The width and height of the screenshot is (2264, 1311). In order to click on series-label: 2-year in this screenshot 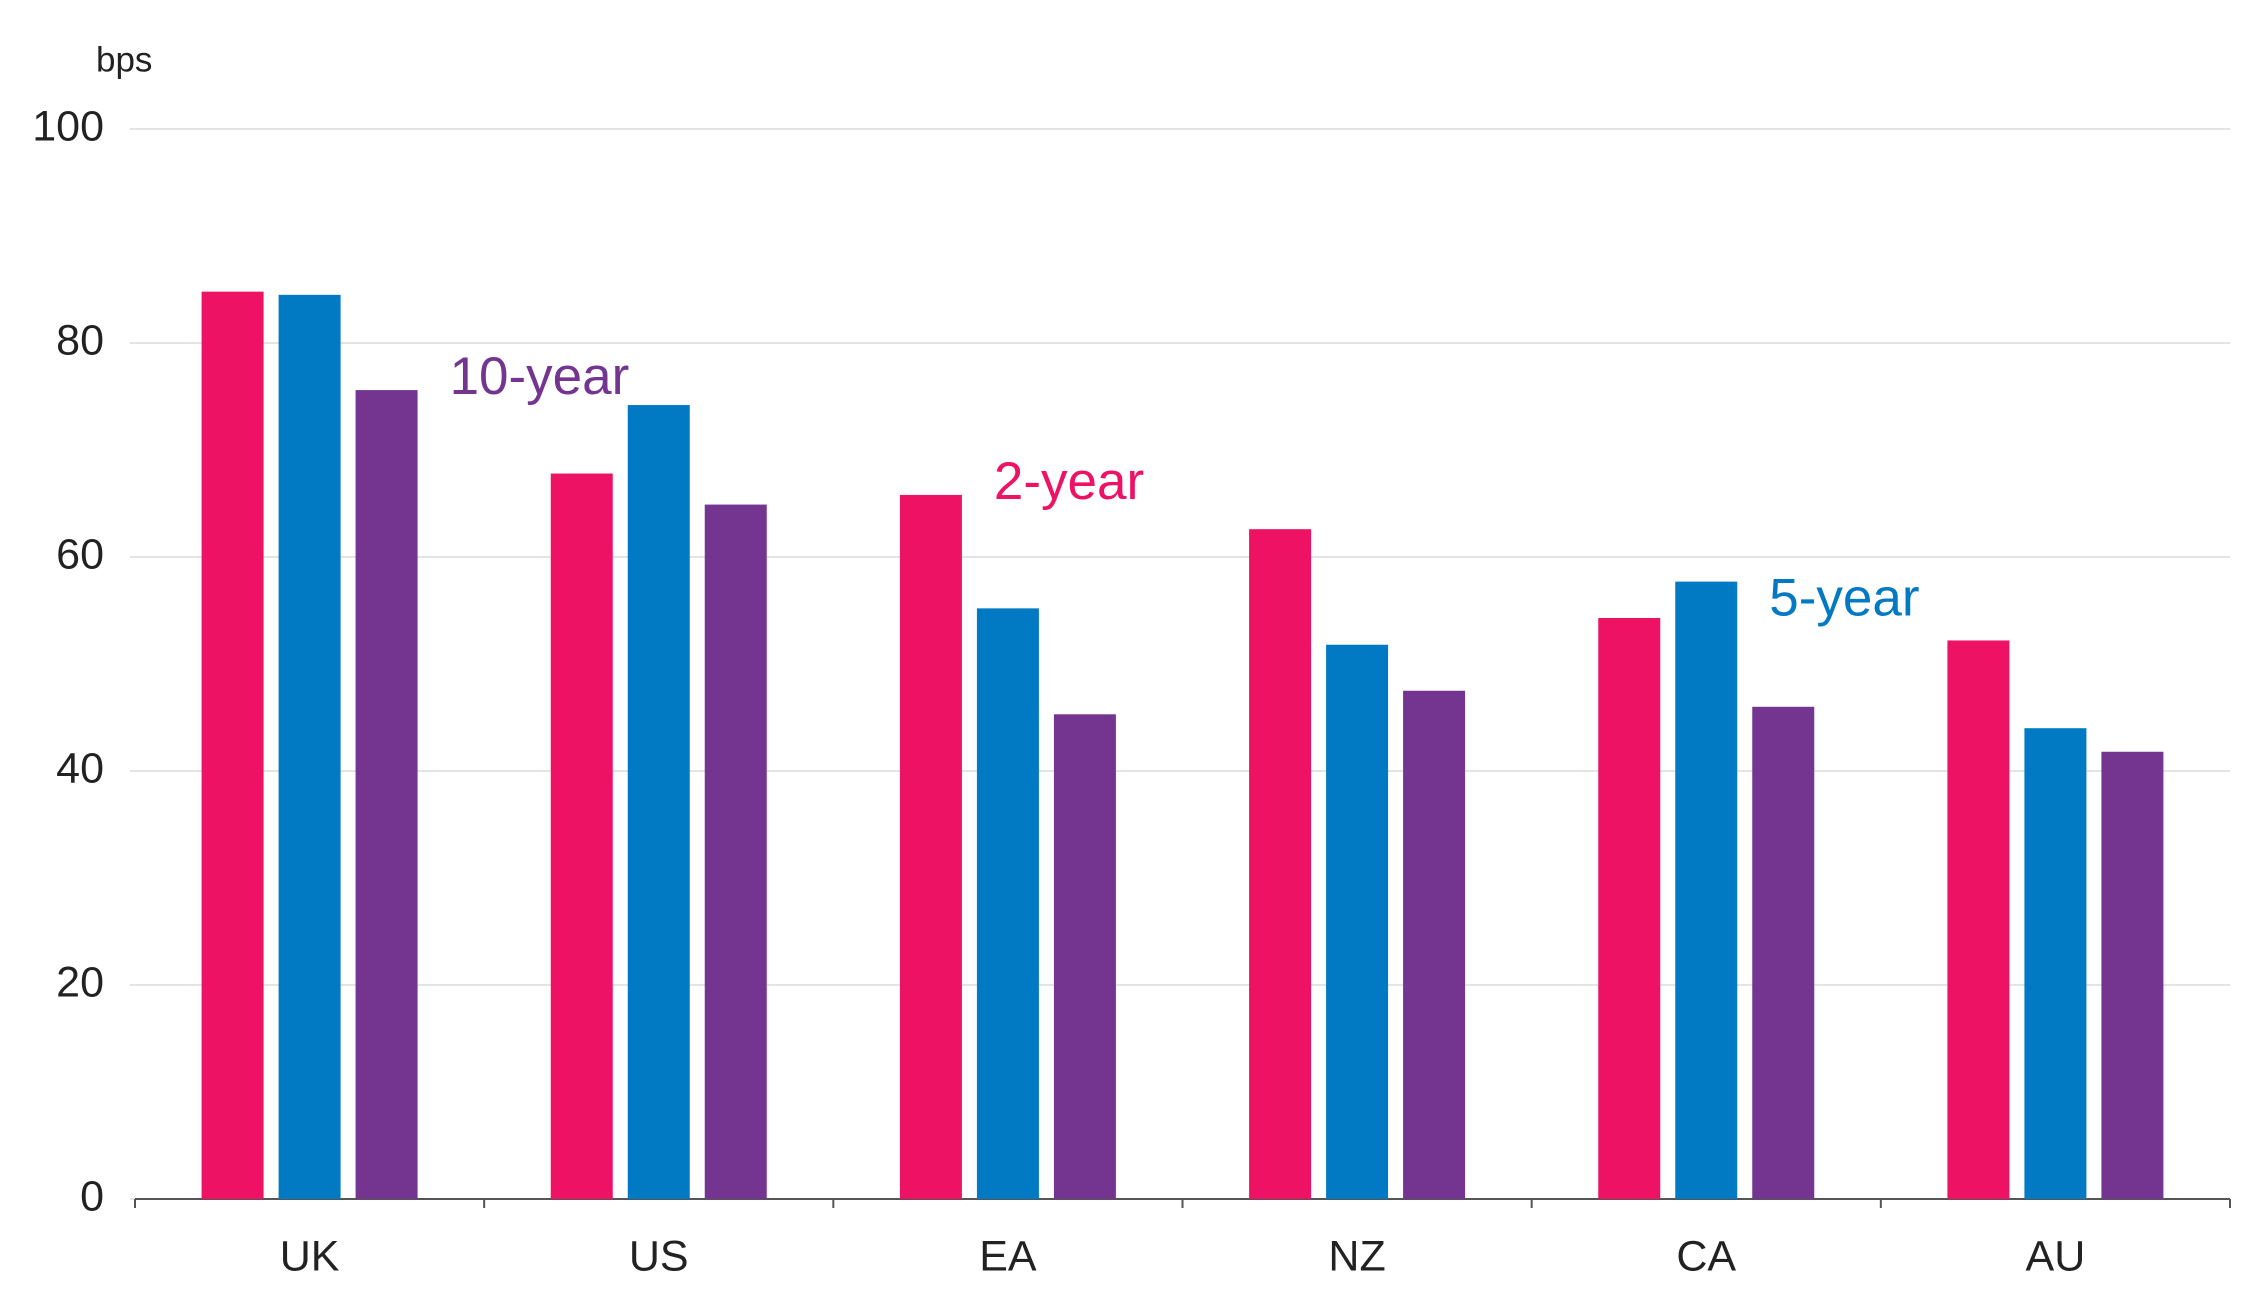, I will do `click(1069, 481)`.